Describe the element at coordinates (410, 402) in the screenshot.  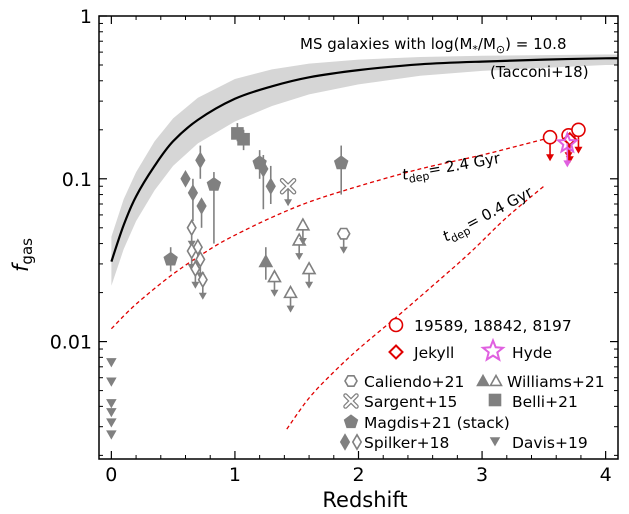
I see `legend-label-5: Sargent+15` at that location.